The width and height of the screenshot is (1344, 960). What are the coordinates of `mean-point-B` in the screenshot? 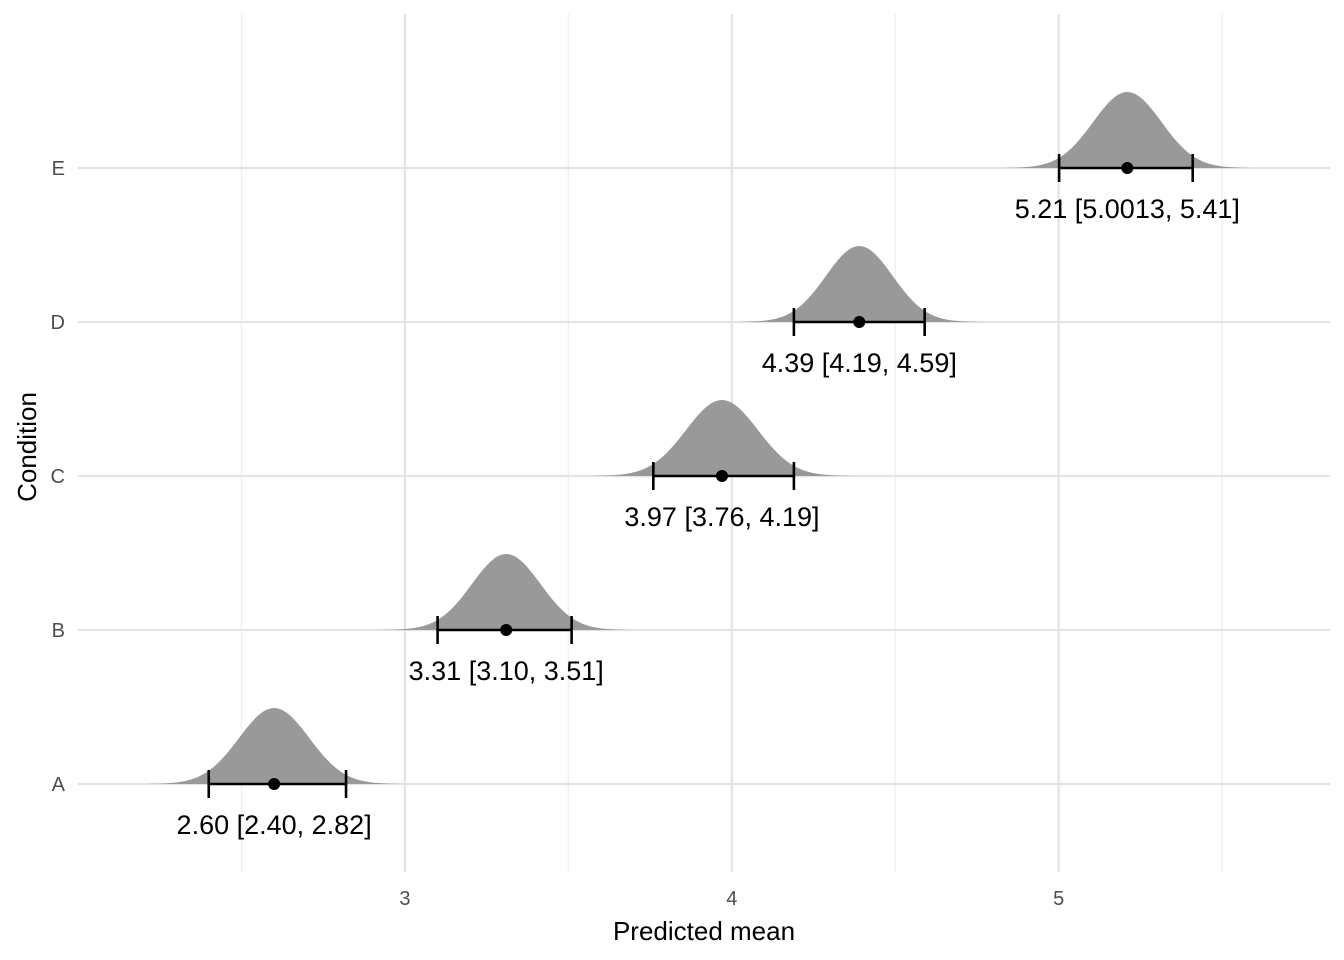 It's located at (506, 630).